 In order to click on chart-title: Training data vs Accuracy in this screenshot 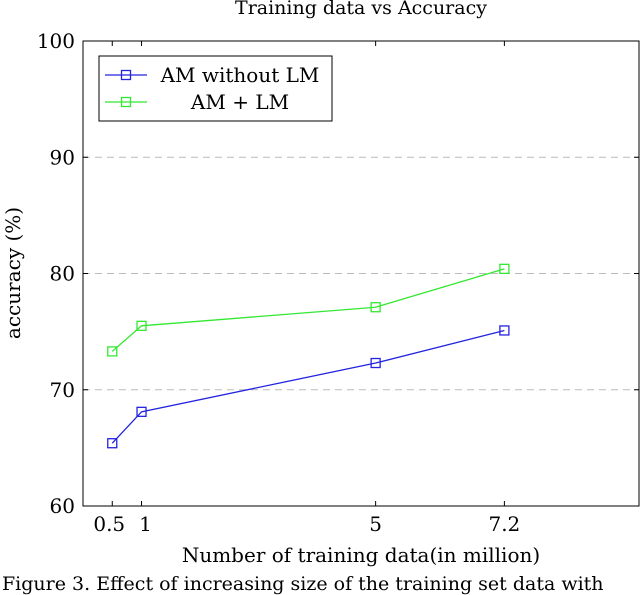, I will do `click(361, 9)`.